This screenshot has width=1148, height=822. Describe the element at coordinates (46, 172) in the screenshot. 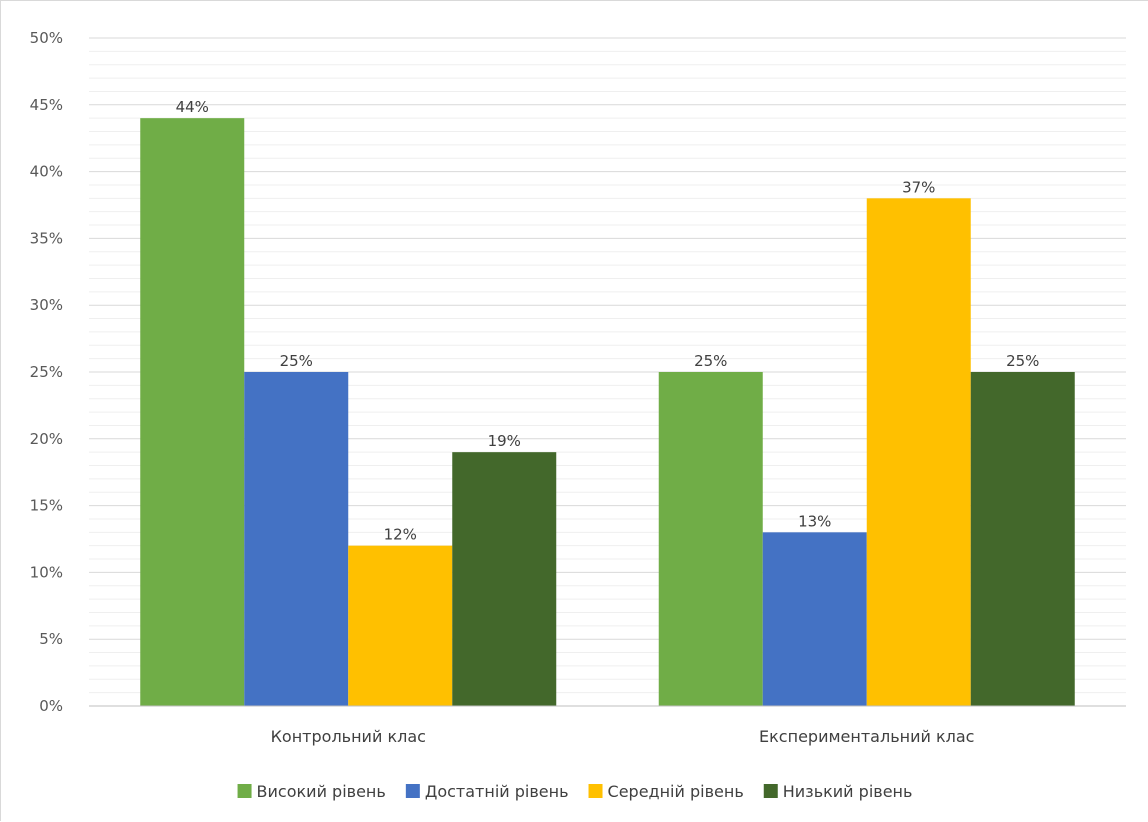

I see `y-tick-label: 40%` at that location.